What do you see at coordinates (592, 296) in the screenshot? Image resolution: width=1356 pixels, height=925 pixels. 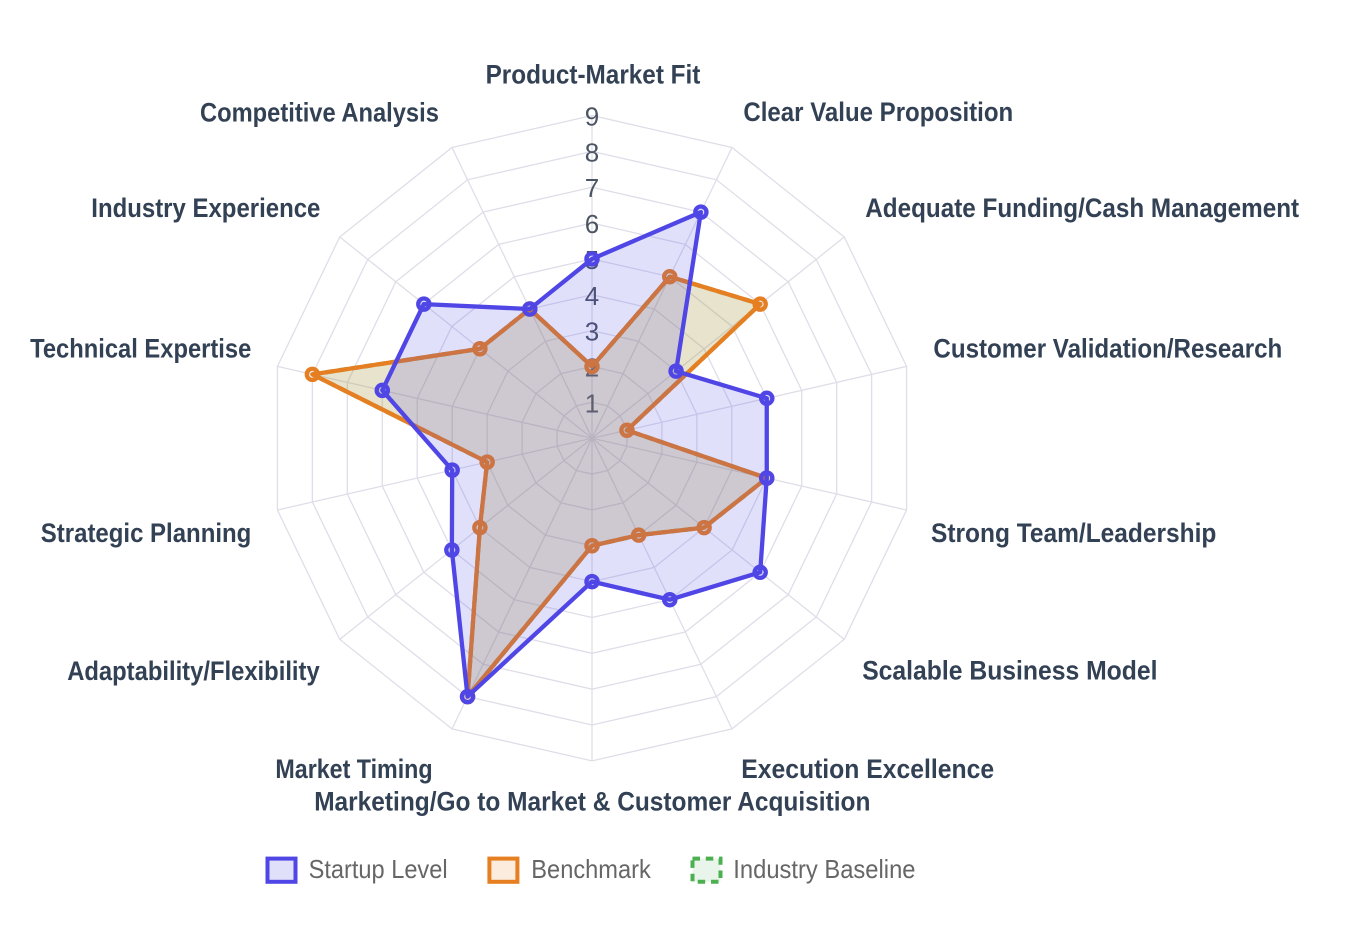 I see `svg-text: 4` at bounding box center [592, 296].